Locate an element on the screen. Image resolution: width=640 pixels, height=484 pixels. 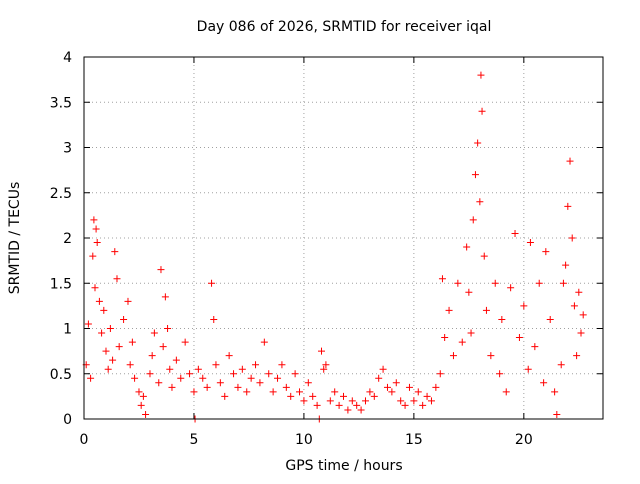
y-tick-label: 2.5 is located at coordinates (61, 194).